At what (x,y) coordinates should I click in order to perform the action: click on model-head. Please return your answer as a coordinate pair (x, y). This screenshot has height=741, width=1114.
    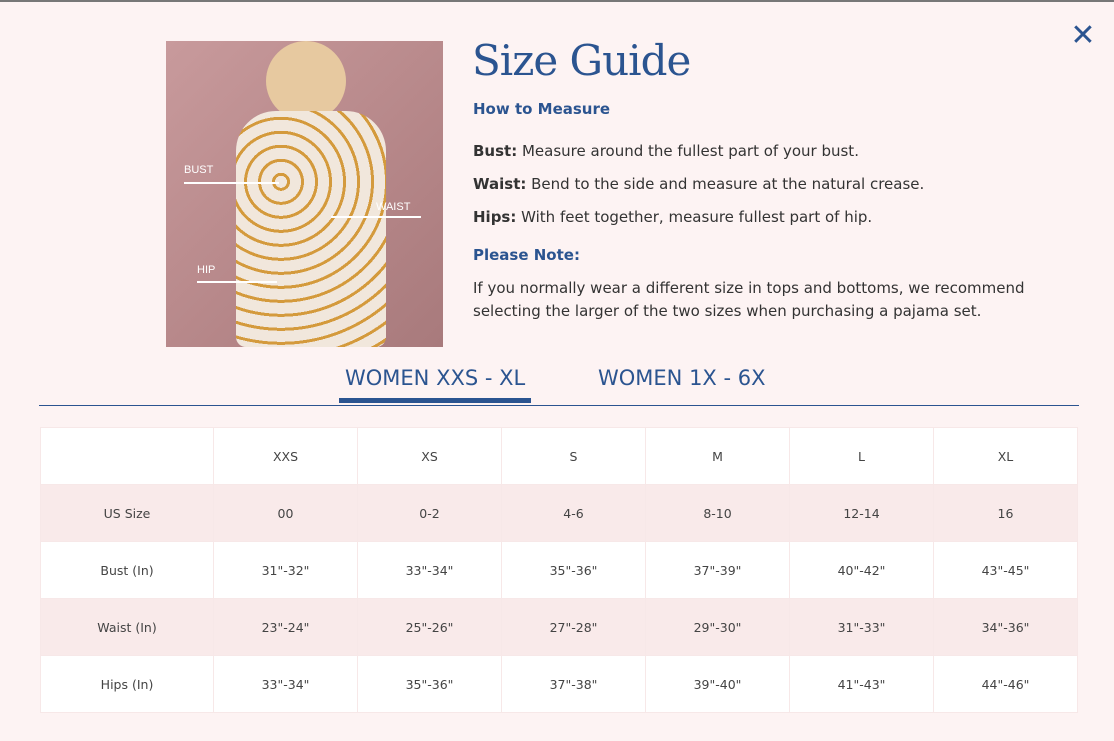
    Looking at the image, I should click on (306, 81).